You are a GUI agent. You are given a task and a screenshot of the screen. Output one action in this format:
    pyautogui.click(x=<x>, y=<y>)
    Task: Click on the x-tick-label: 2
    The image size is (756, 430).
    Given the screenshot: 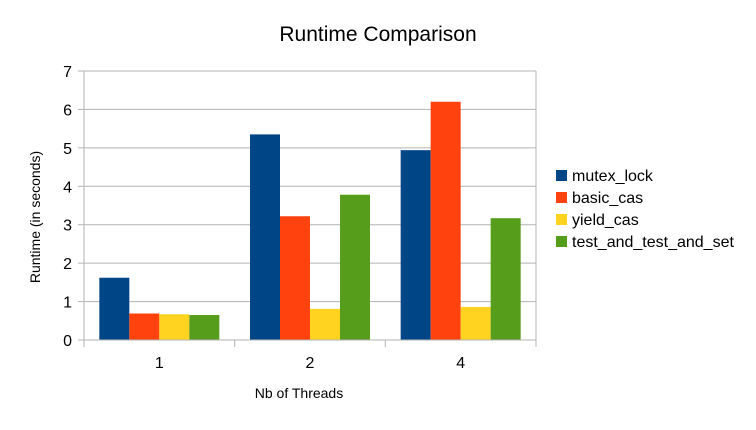 What is the action you would take?
    pyautogui.click(x=310, y=363)
    